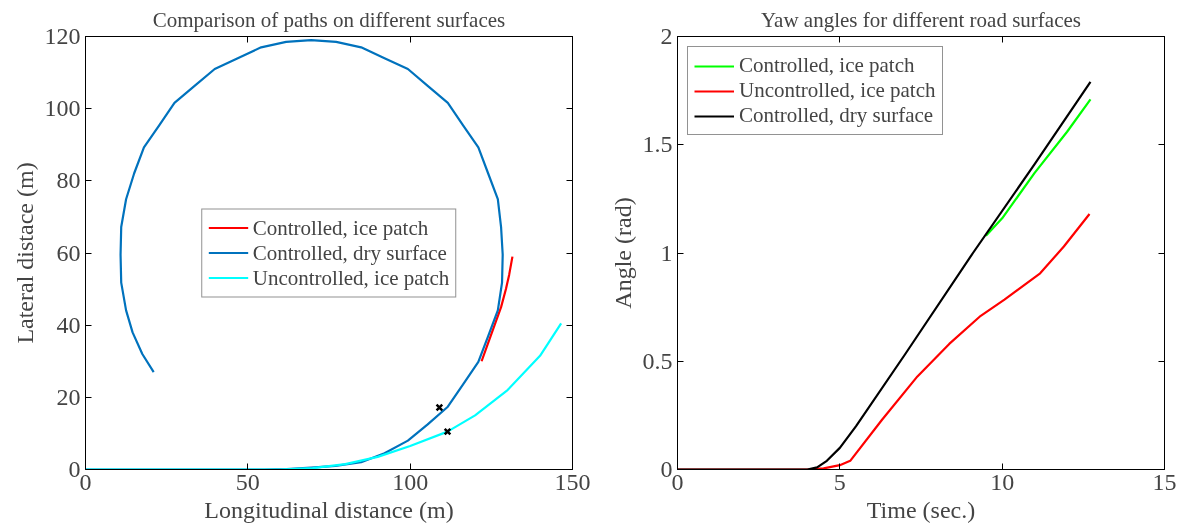 This screenshot has width=1196, height=529. I want to click on x-tick-label: 100, so click(410, 481).